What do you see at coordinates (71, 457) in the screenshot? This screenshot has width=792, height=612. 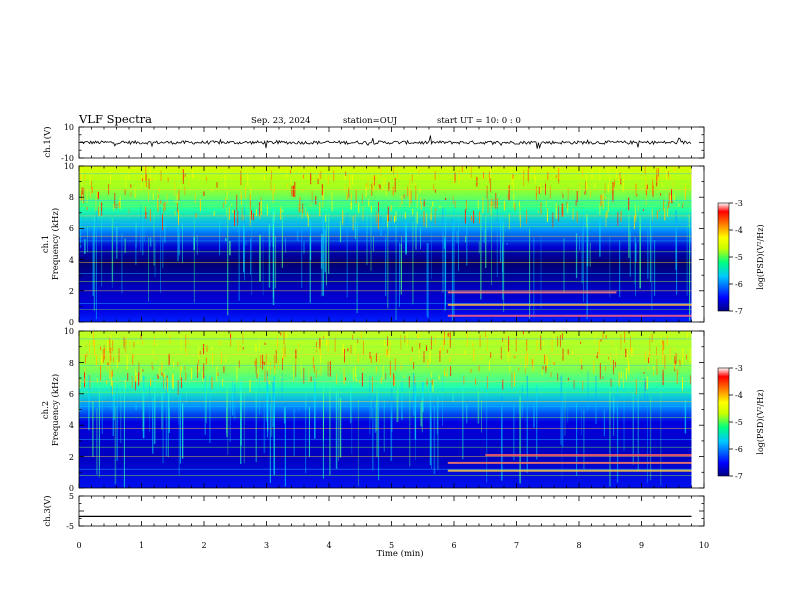 I see `ch2-ytick-2: 2` at bounding box center [71, 457].